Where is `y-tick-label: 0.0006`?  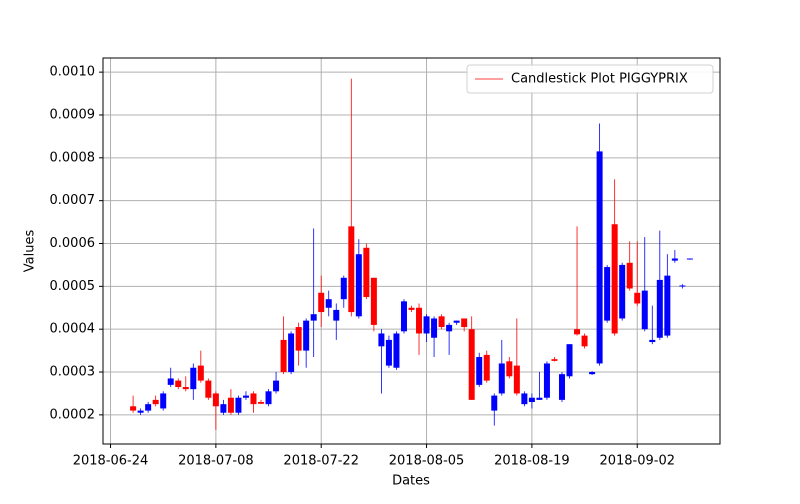 y-tick-label: 0.0006 is located at coordinates (73, 243).